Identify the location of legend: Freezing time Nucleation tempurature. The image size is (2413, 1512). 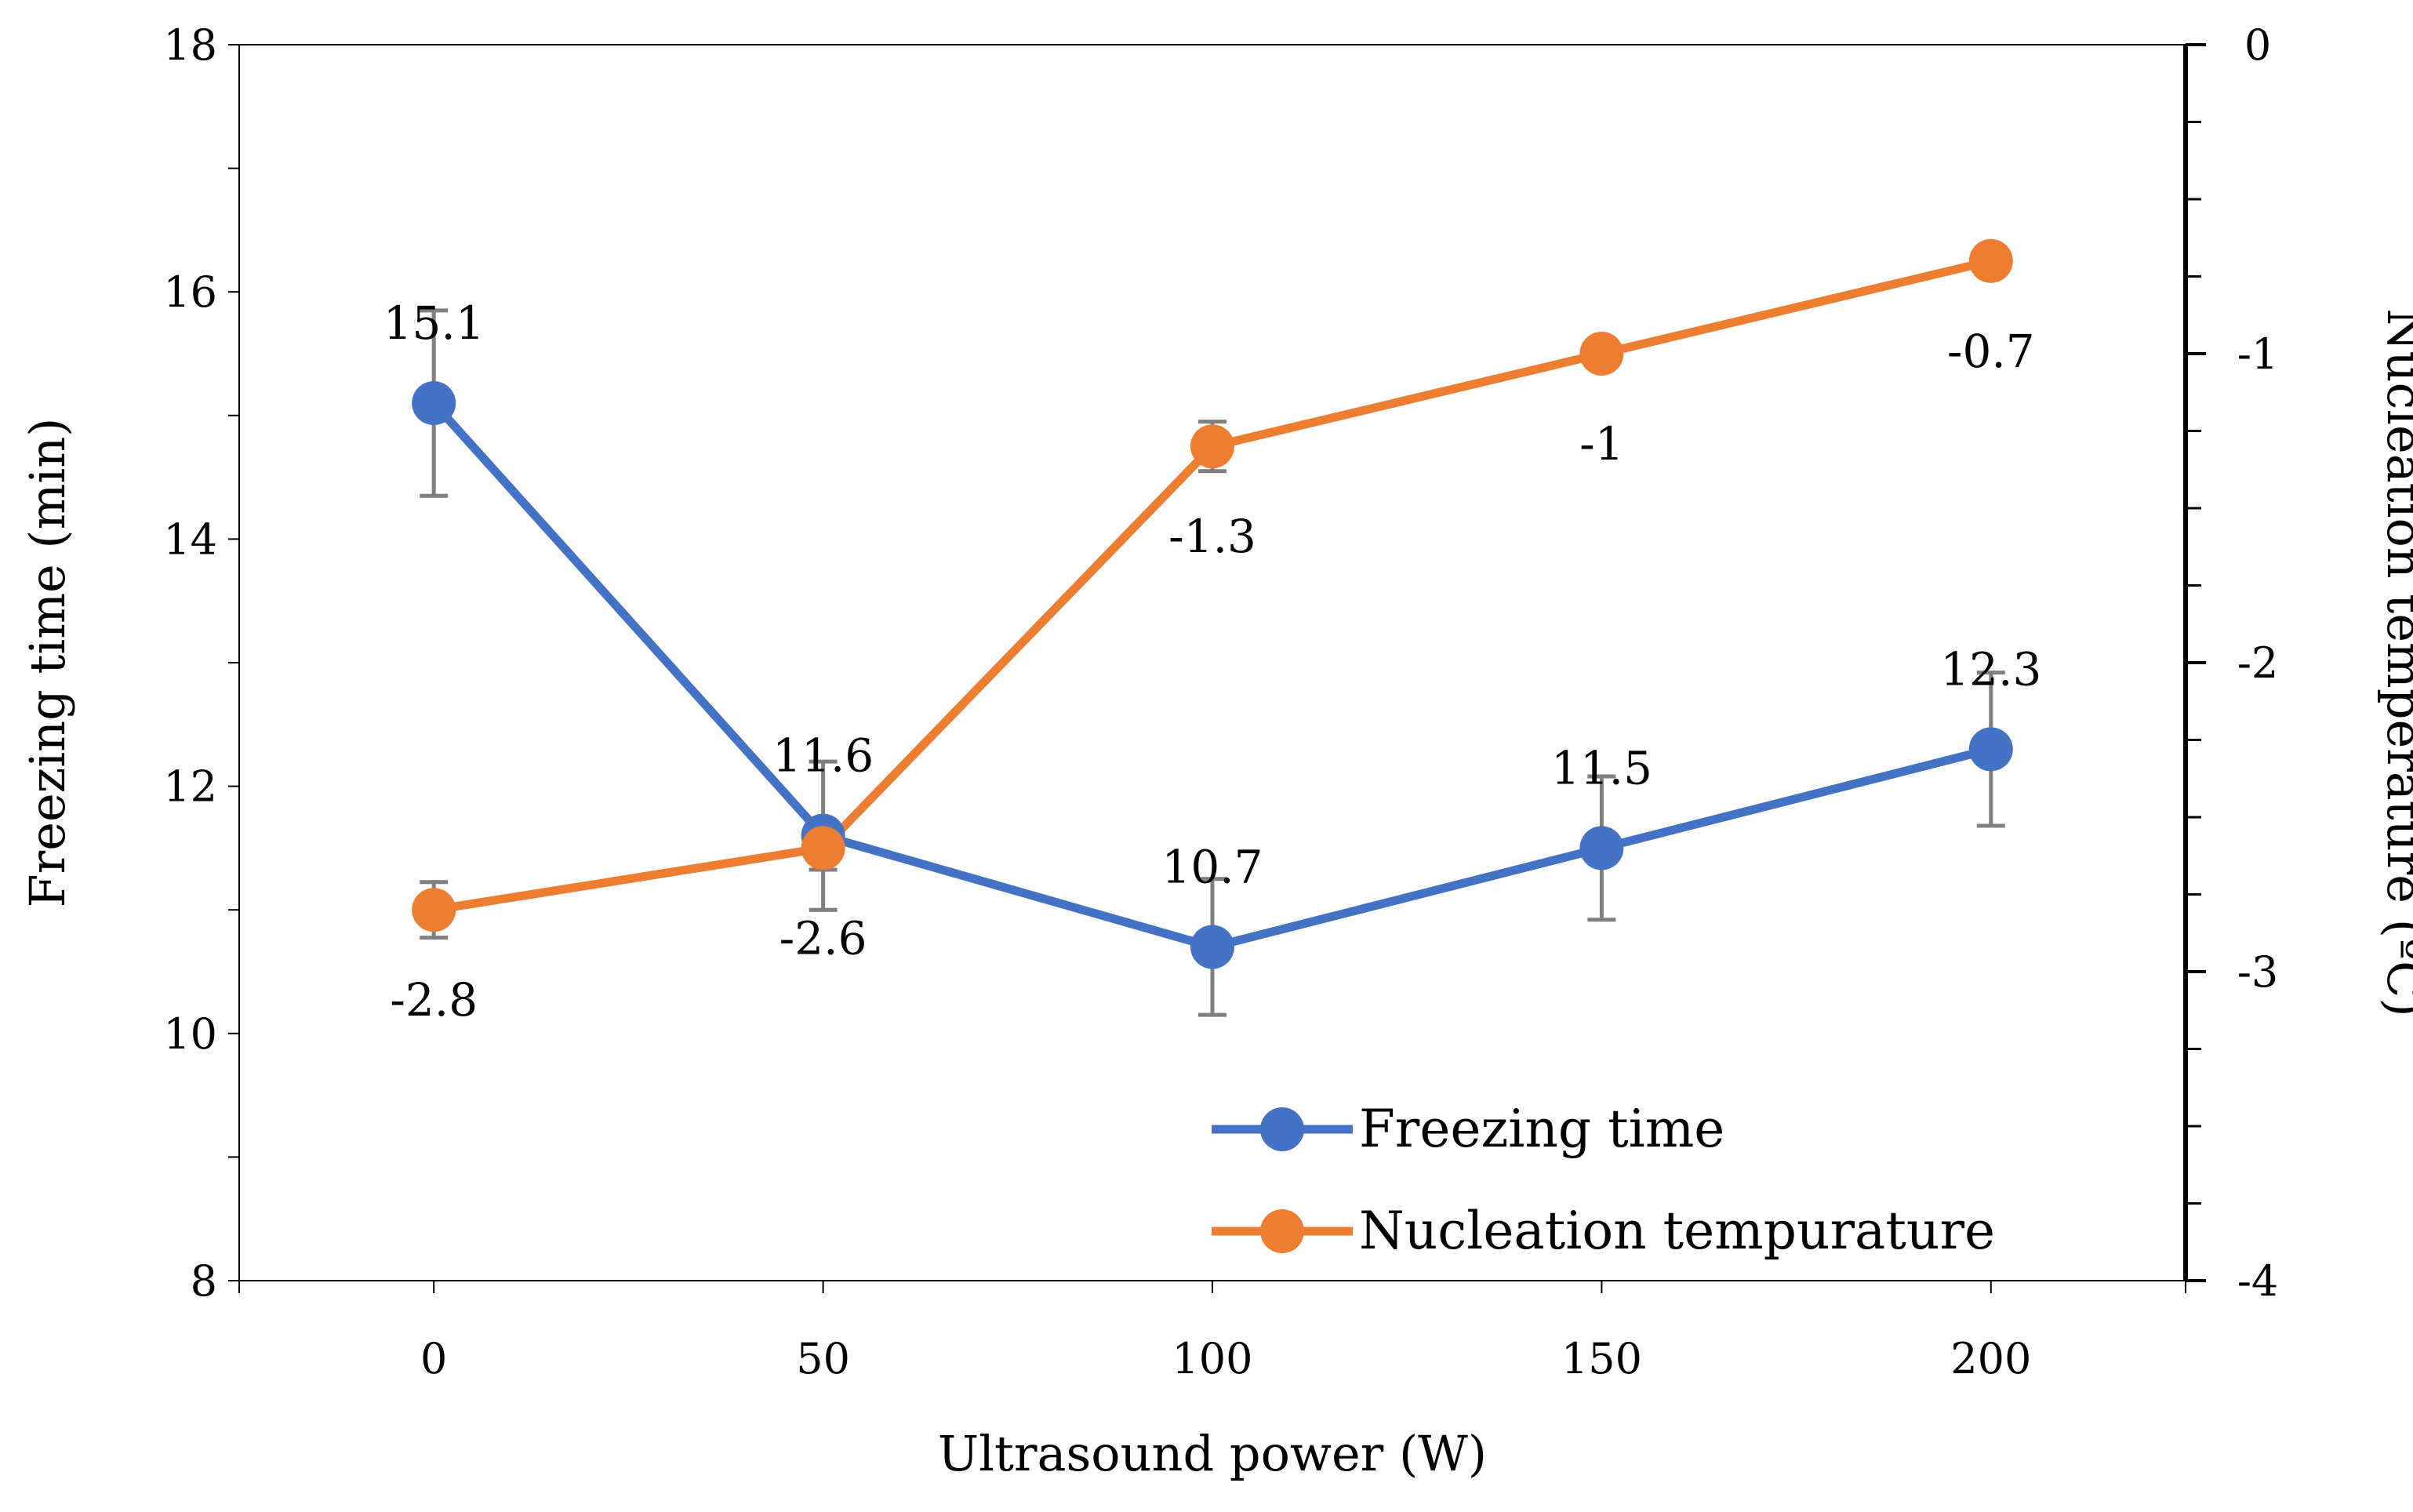
(1604, 1180).